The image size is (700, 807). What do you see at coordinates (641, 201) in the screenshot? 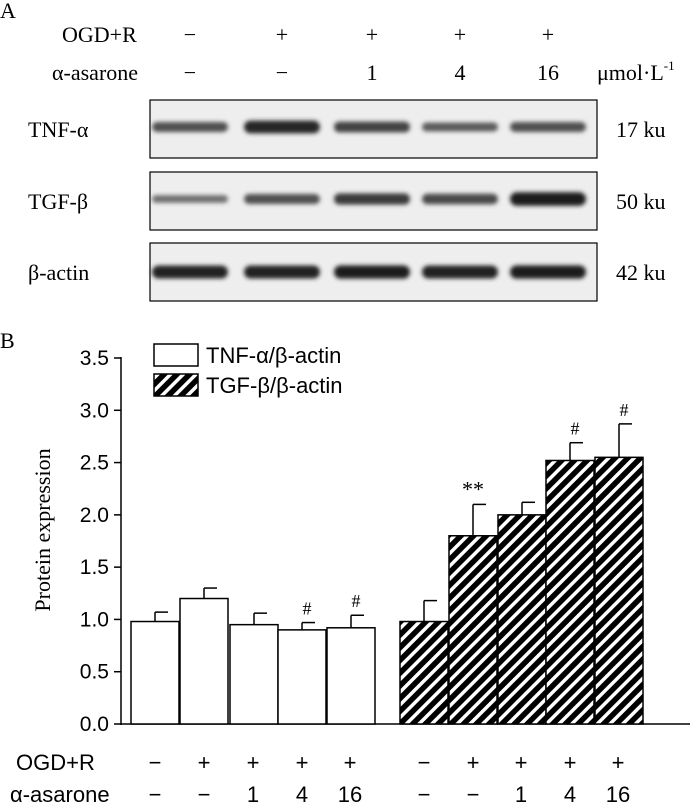
I see `blot-size-label: 50 ku` at bounding box center [641, 201].